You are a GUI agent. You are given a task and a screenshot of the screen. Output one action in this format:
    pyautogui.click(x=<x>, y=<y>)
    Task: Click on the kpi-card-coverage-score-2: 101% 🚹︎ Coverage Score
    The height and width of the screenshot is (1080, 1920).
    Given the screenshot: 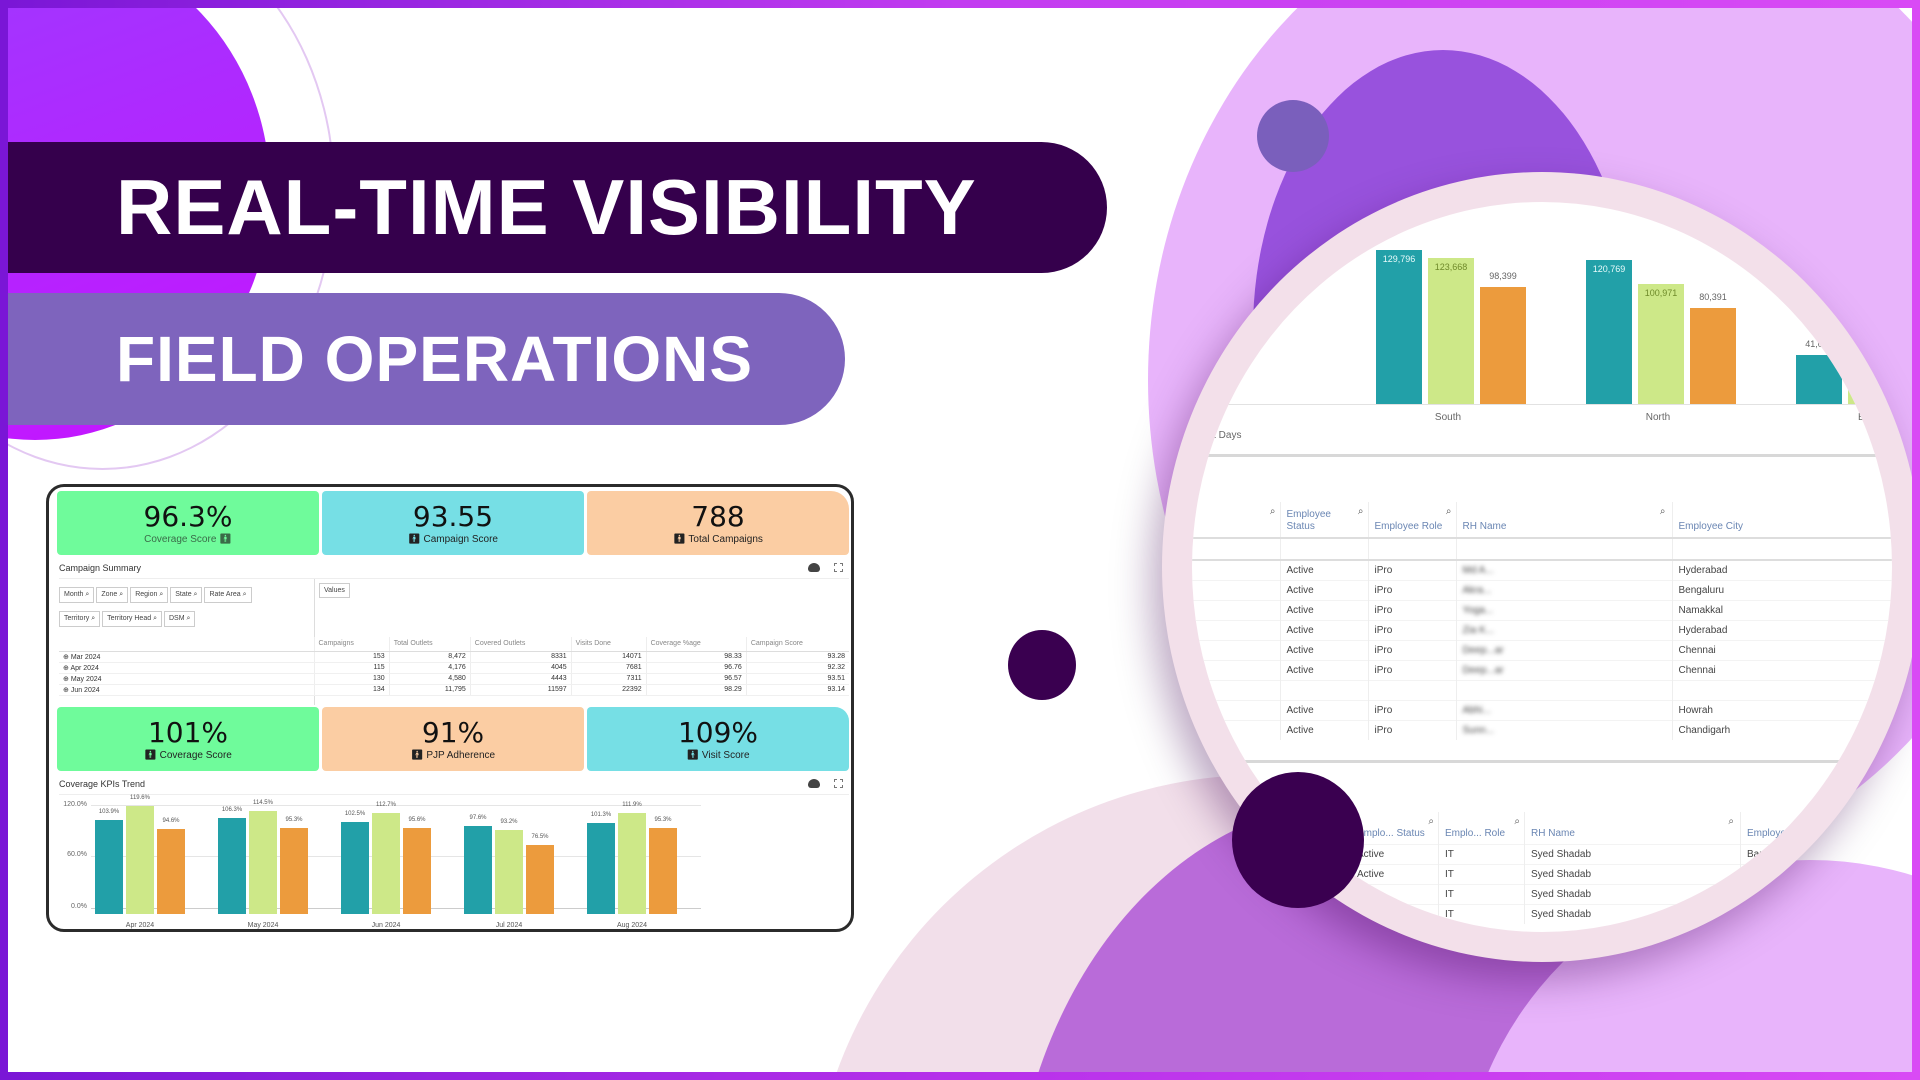 What is the action you would take?
    pyautogui.click(x=188, y=739)
    